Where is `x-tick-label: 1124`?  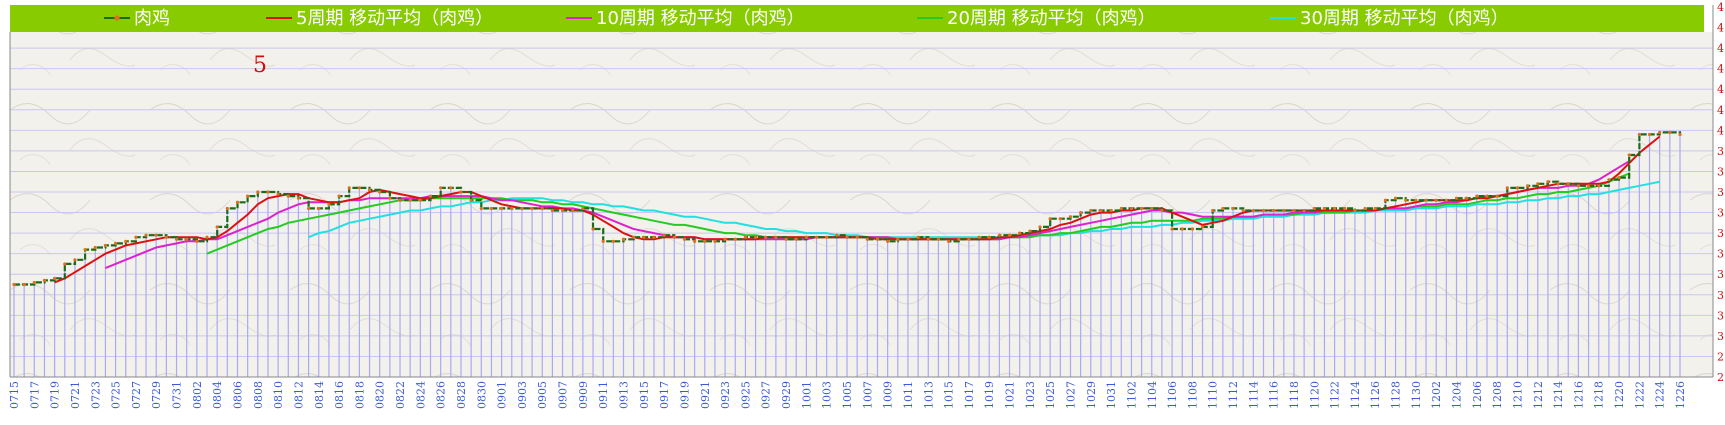 x-tick-label: 1124 is located at coordinates (1355, 395).